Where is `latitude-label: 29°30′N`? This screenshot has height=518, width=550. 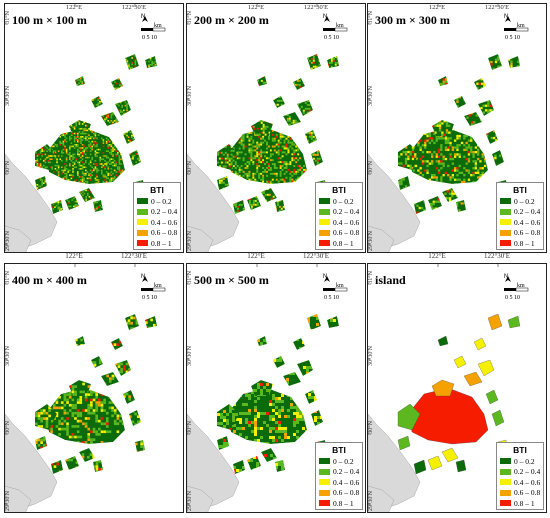 latitude-label: 29°30′N is located at coordinates (371, 241).